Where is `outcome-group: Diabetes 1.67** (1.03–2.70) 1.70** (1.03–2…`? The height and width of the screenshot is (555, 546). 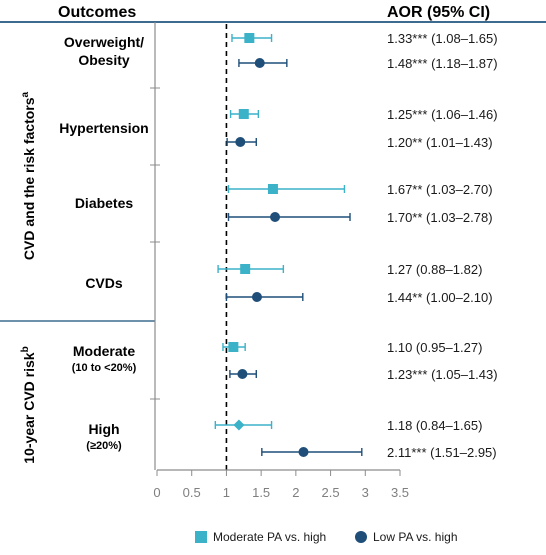
outcome-group: Diabetes 1.67** (1.03–2.70) 1.70** (1.03–2… is located at coordinates (284, 203).